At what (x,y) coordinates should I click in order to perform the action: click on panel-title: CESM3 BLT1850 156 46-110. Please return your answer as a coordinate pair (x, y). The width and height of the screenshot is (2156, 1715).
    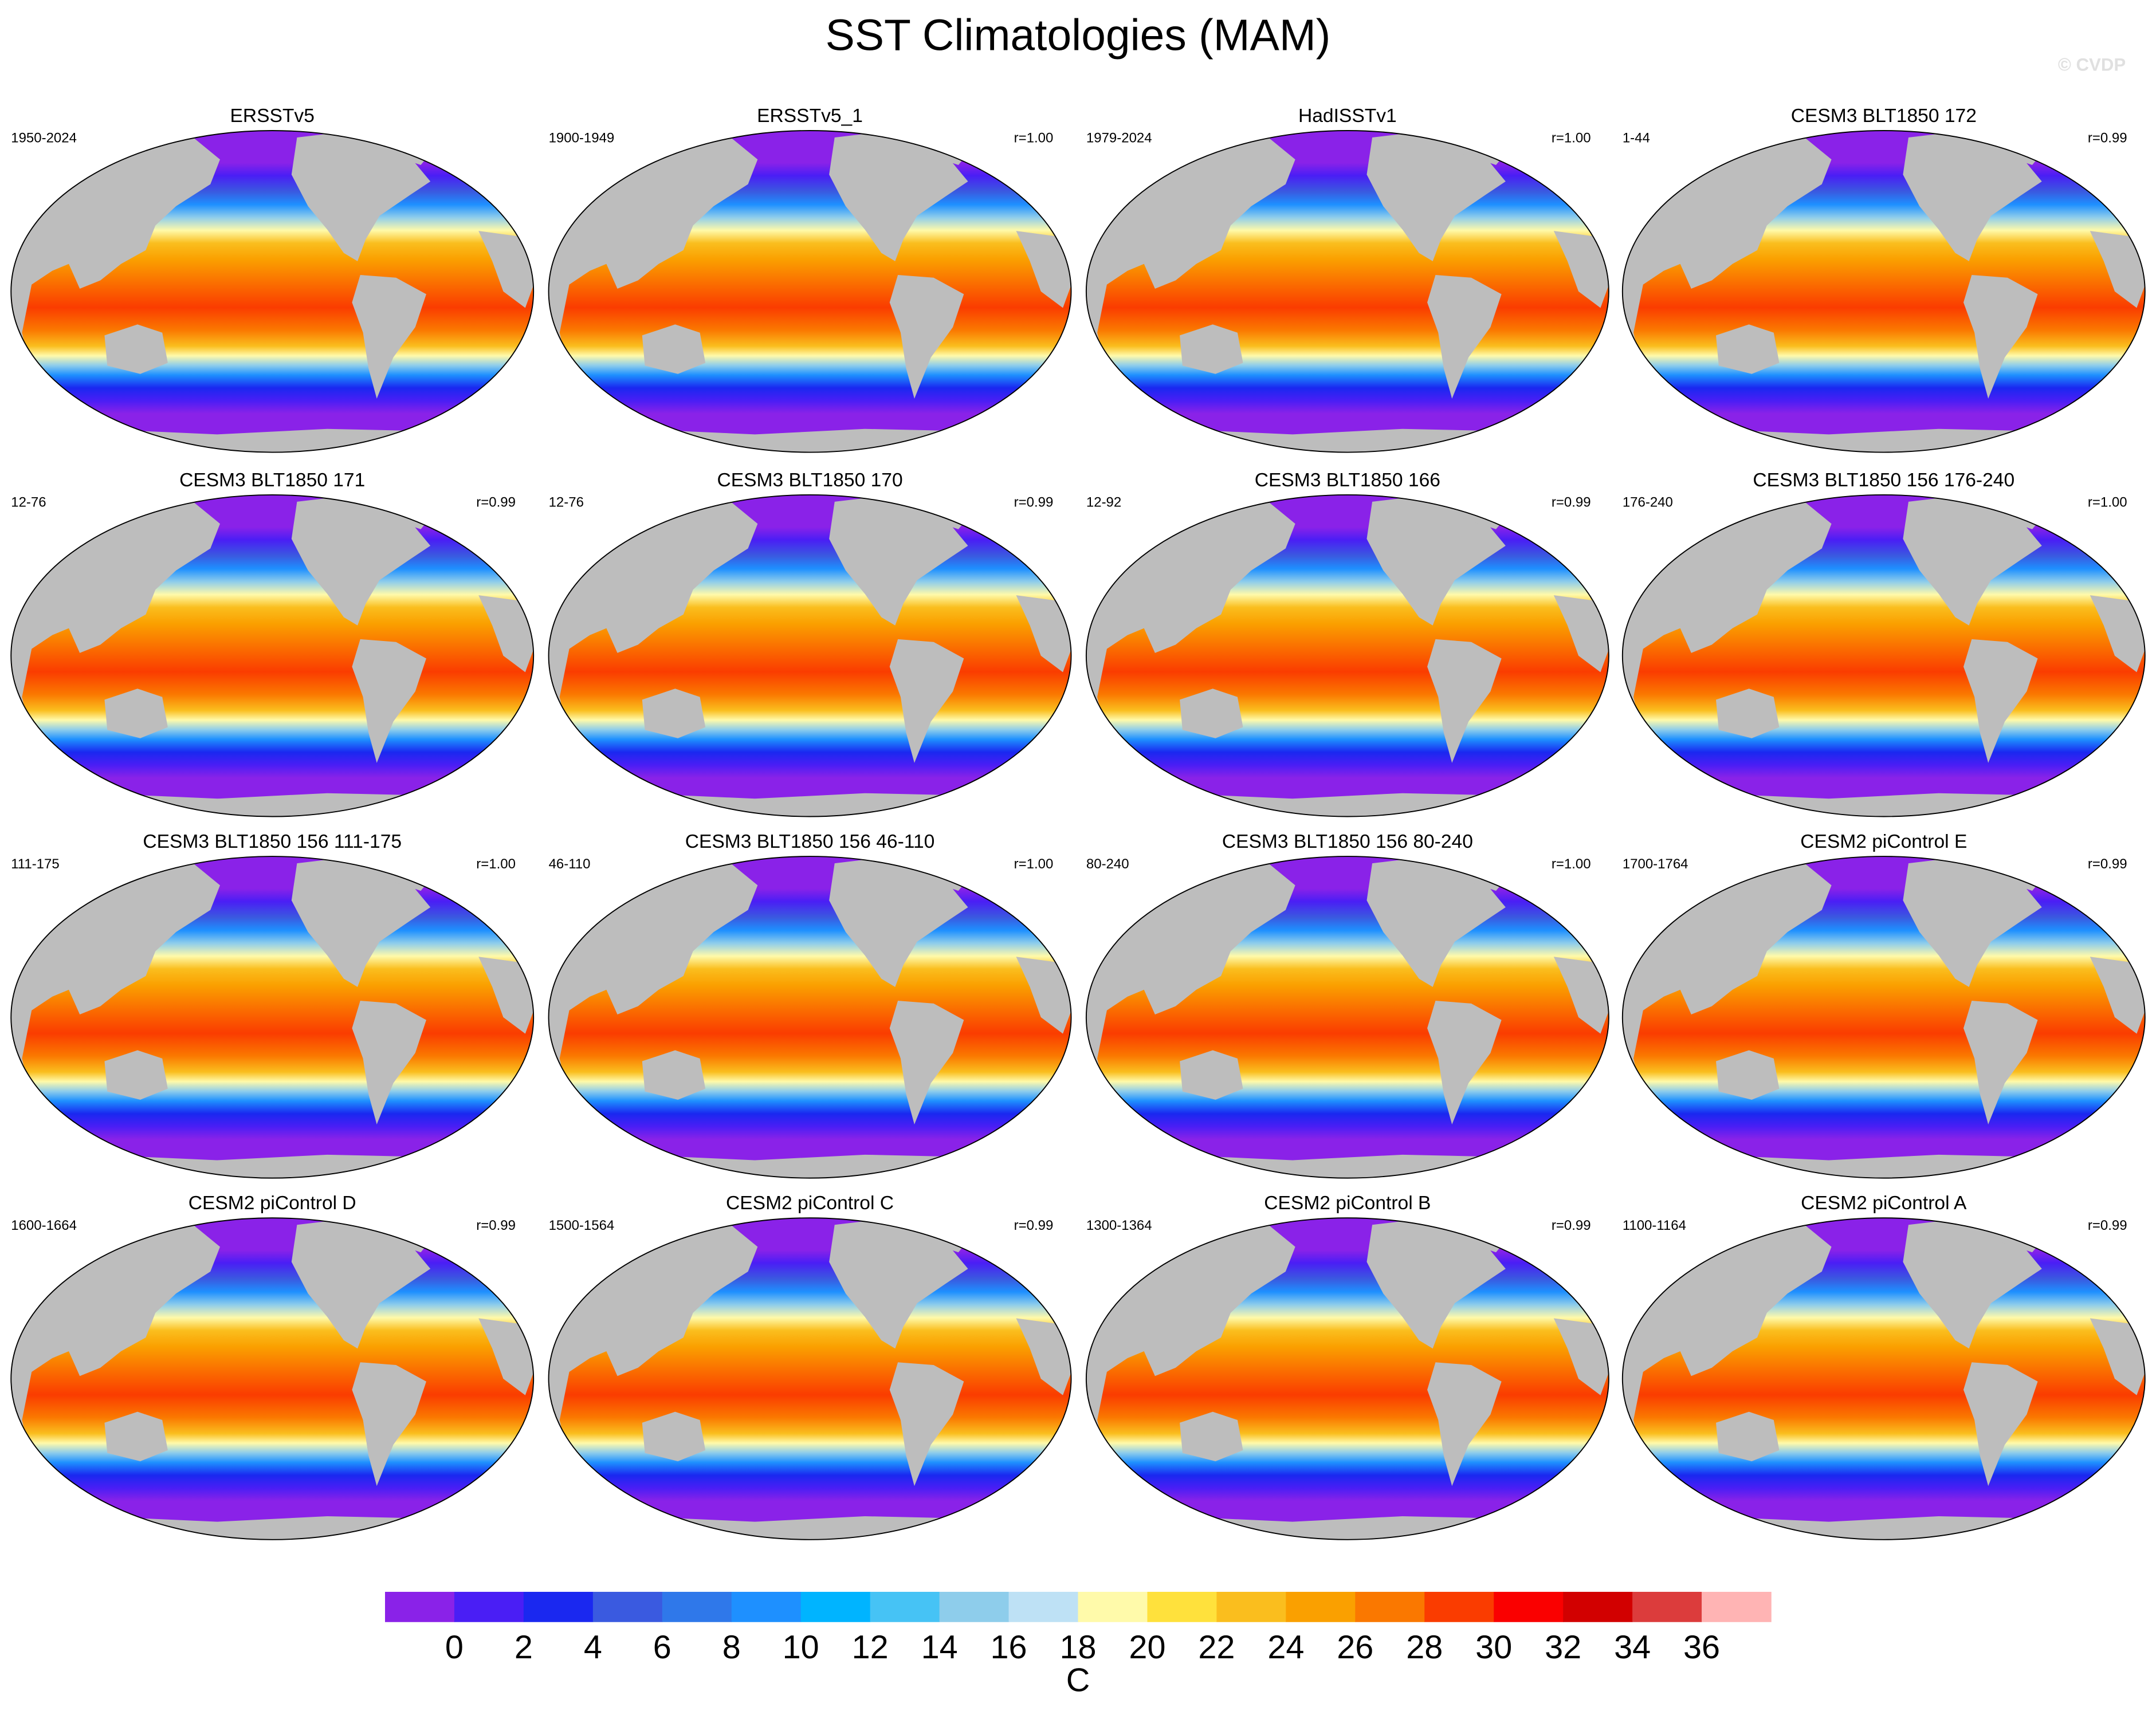
    Looking at the image, I should click on (810, 841).